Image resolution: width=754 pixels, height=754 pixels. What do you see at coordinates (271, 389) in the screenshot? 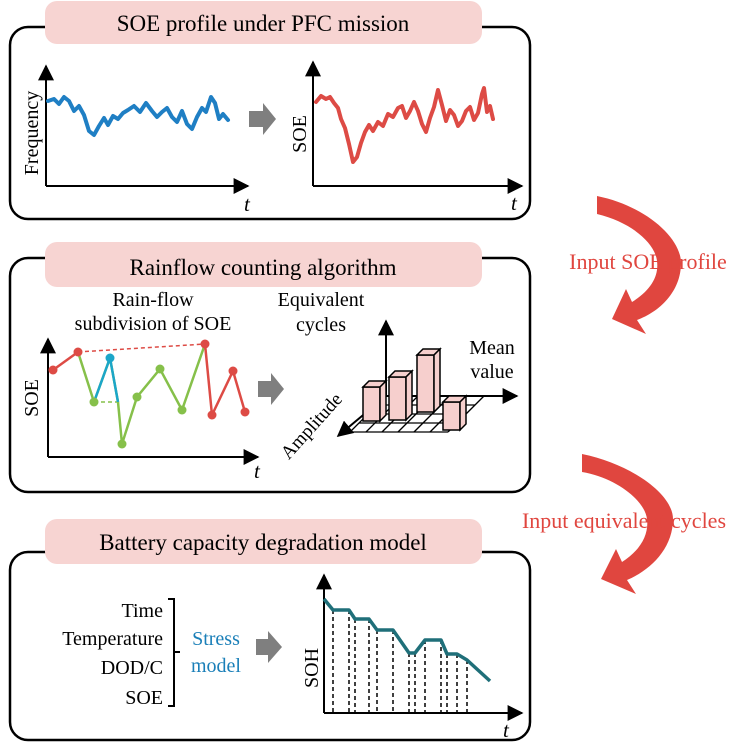
I see `rainflow-transform-arrow-icon` at bounding box center [271, 389].